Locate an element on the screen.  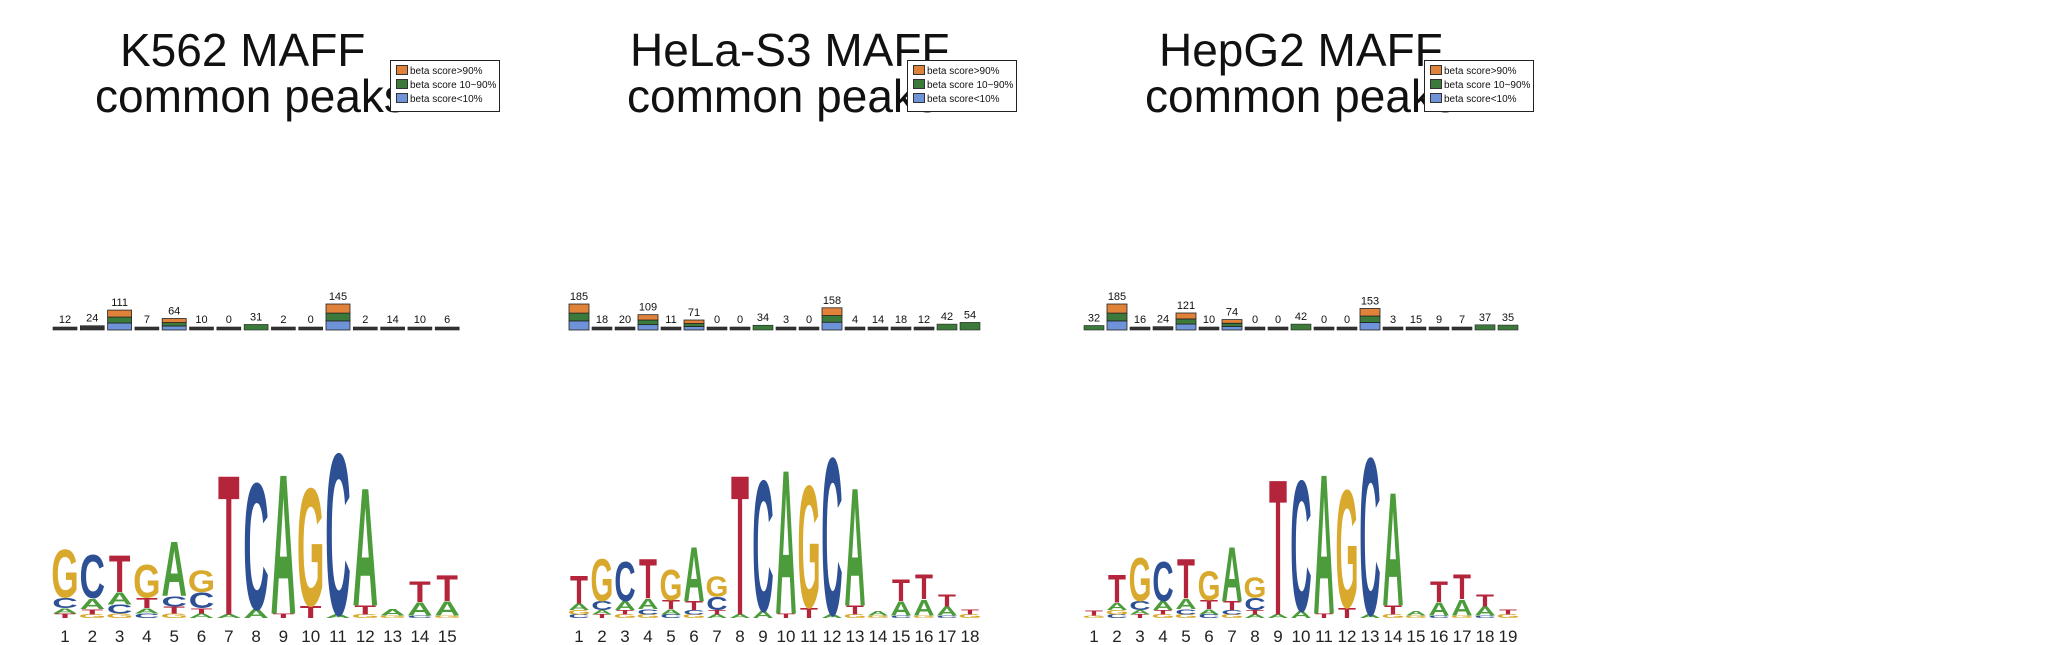
count-label: 42 is located at coordinates (1301, 317).